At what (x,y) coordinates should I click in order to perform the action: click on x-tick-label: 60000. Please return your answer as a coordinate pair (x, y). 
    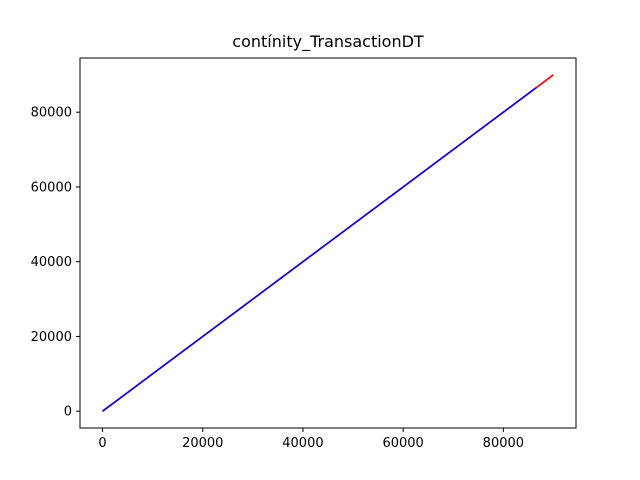
    Looking at the image, I should click on (402, 443).